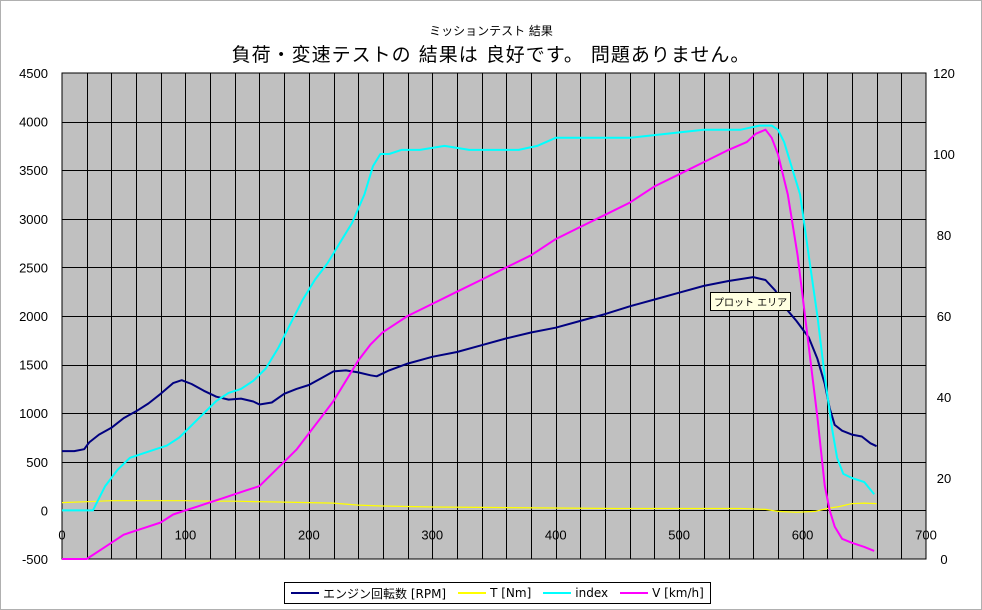 The image size is (982, 610). What do you see at coordinates (33, 219) in the screenshot?
I see `y-tick-label: 3000` at bounding box center [33, 219].